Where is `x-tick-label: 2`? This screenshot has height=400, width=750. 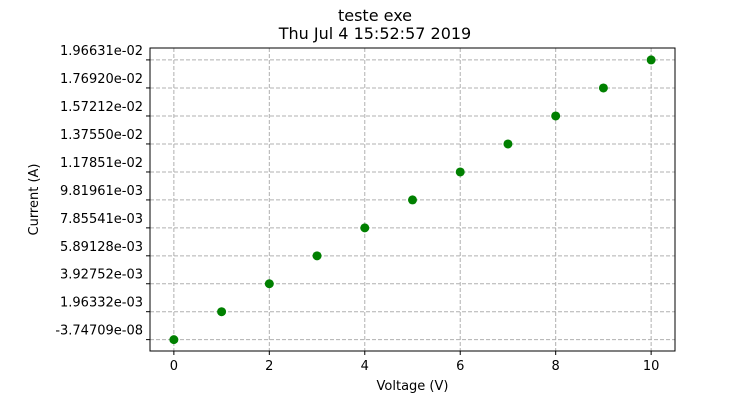 x-tick-label: 2 is located at coordinates (269, 366).